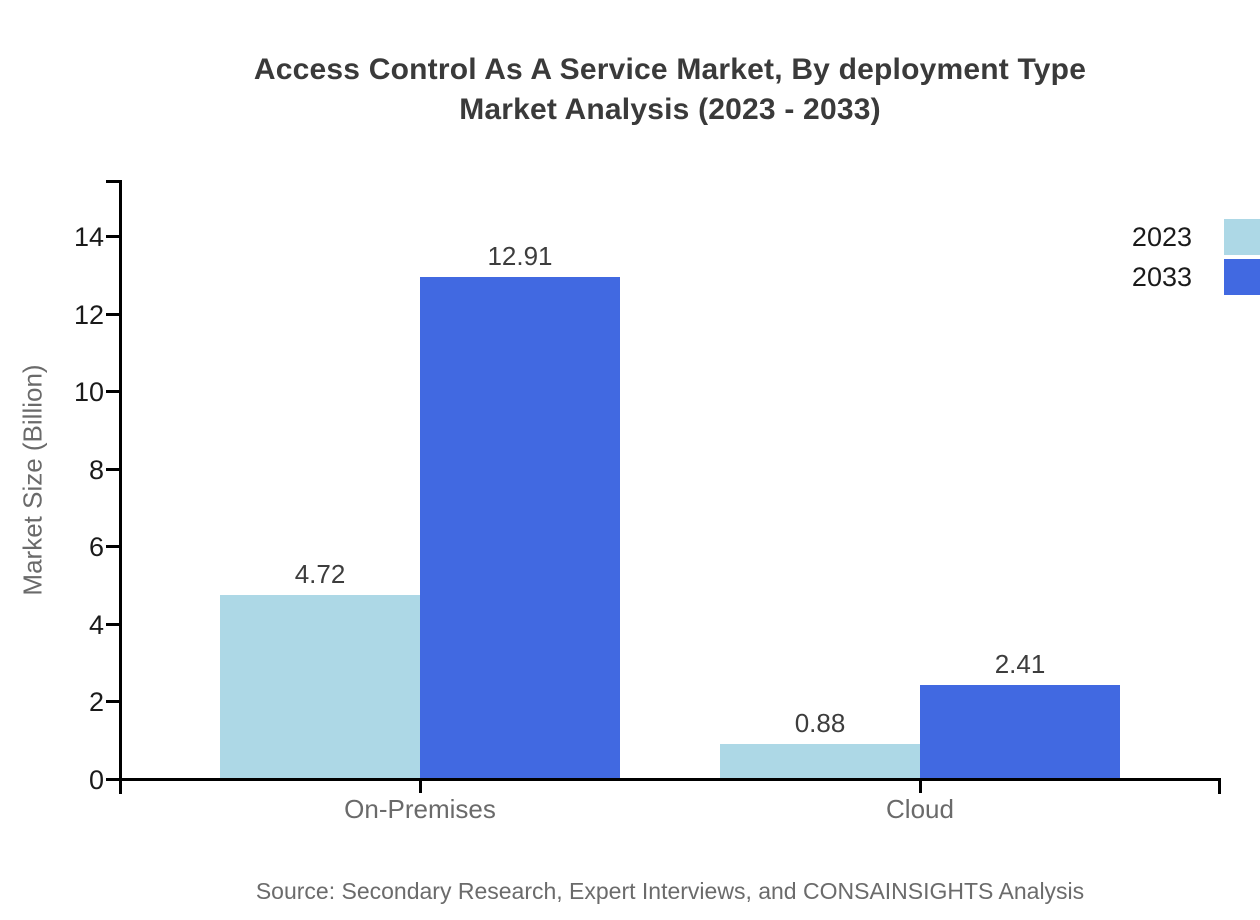 This screenshot has height=920, width=1260. Describe the element at coordinates (420, 809) in the screenshot. I see `x-axis-category-label: On-Premises` at that location.